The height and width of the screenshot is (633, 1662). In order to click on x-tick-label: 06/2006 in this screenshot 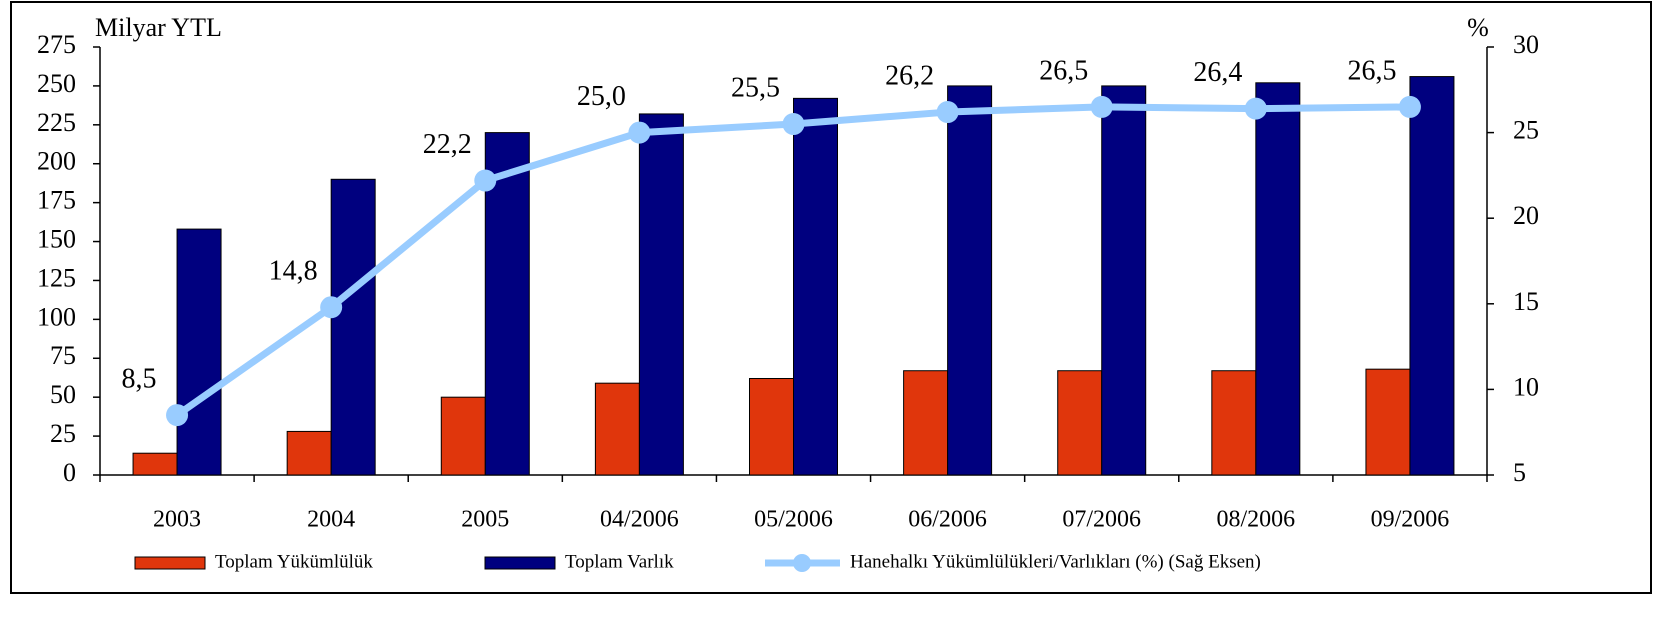, I will do `click(947, 520)`.